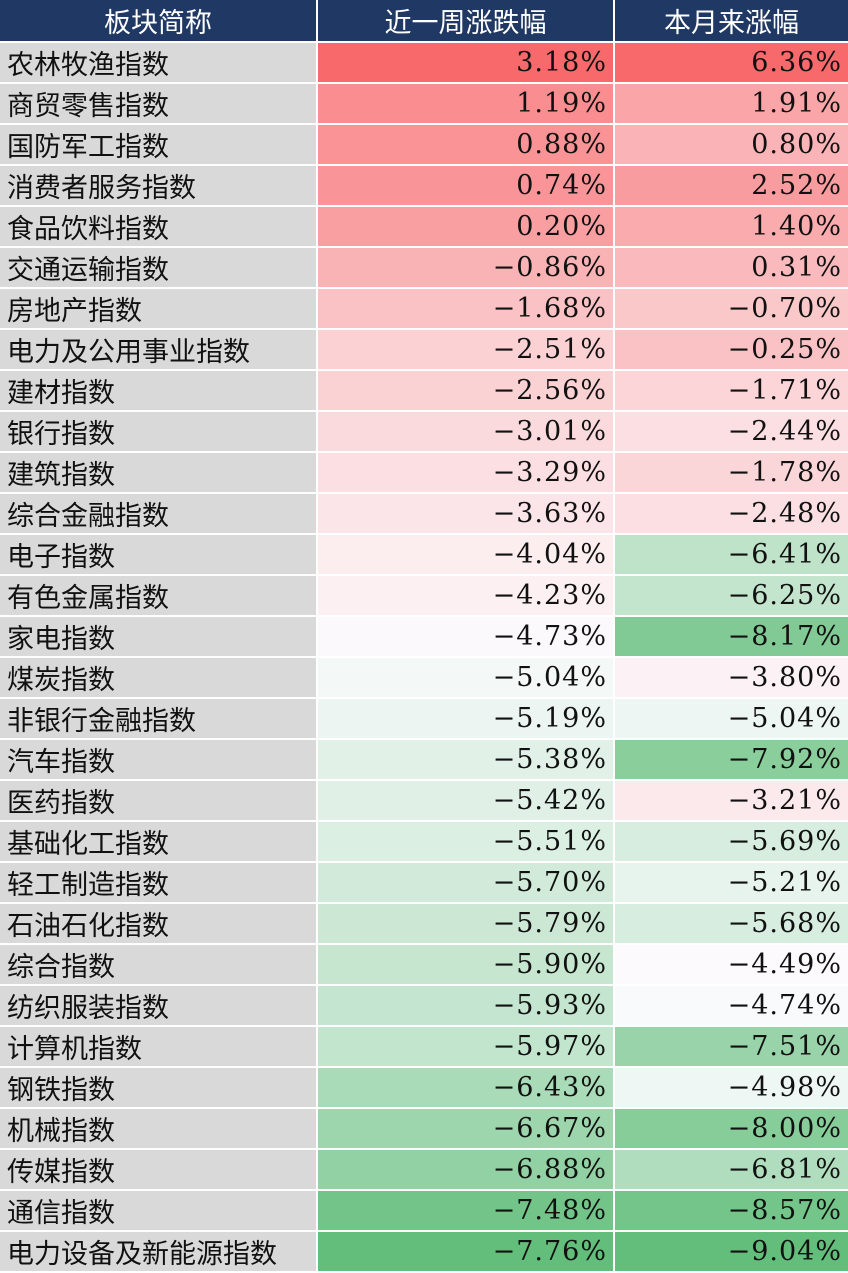 This screenshot has width=848, height=1273. Describe the element at coordinates (159, 924) in the screenshot. I see `sector-name-cell: 石油石化指数` at that location.